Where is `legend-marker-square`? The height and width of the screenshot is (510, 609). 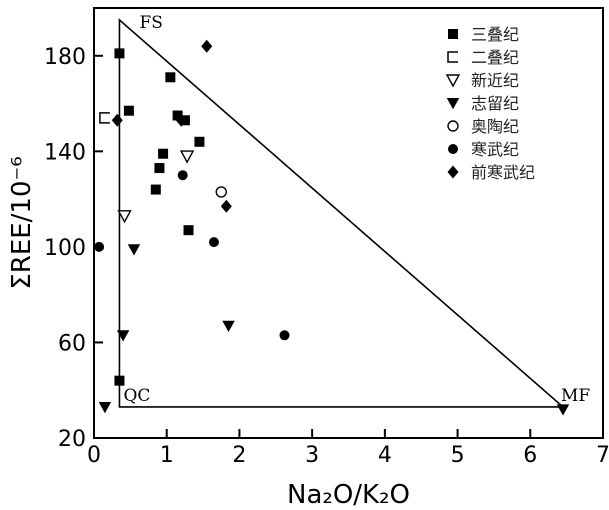
legend-marker-square is located at coordinates (453, 34).